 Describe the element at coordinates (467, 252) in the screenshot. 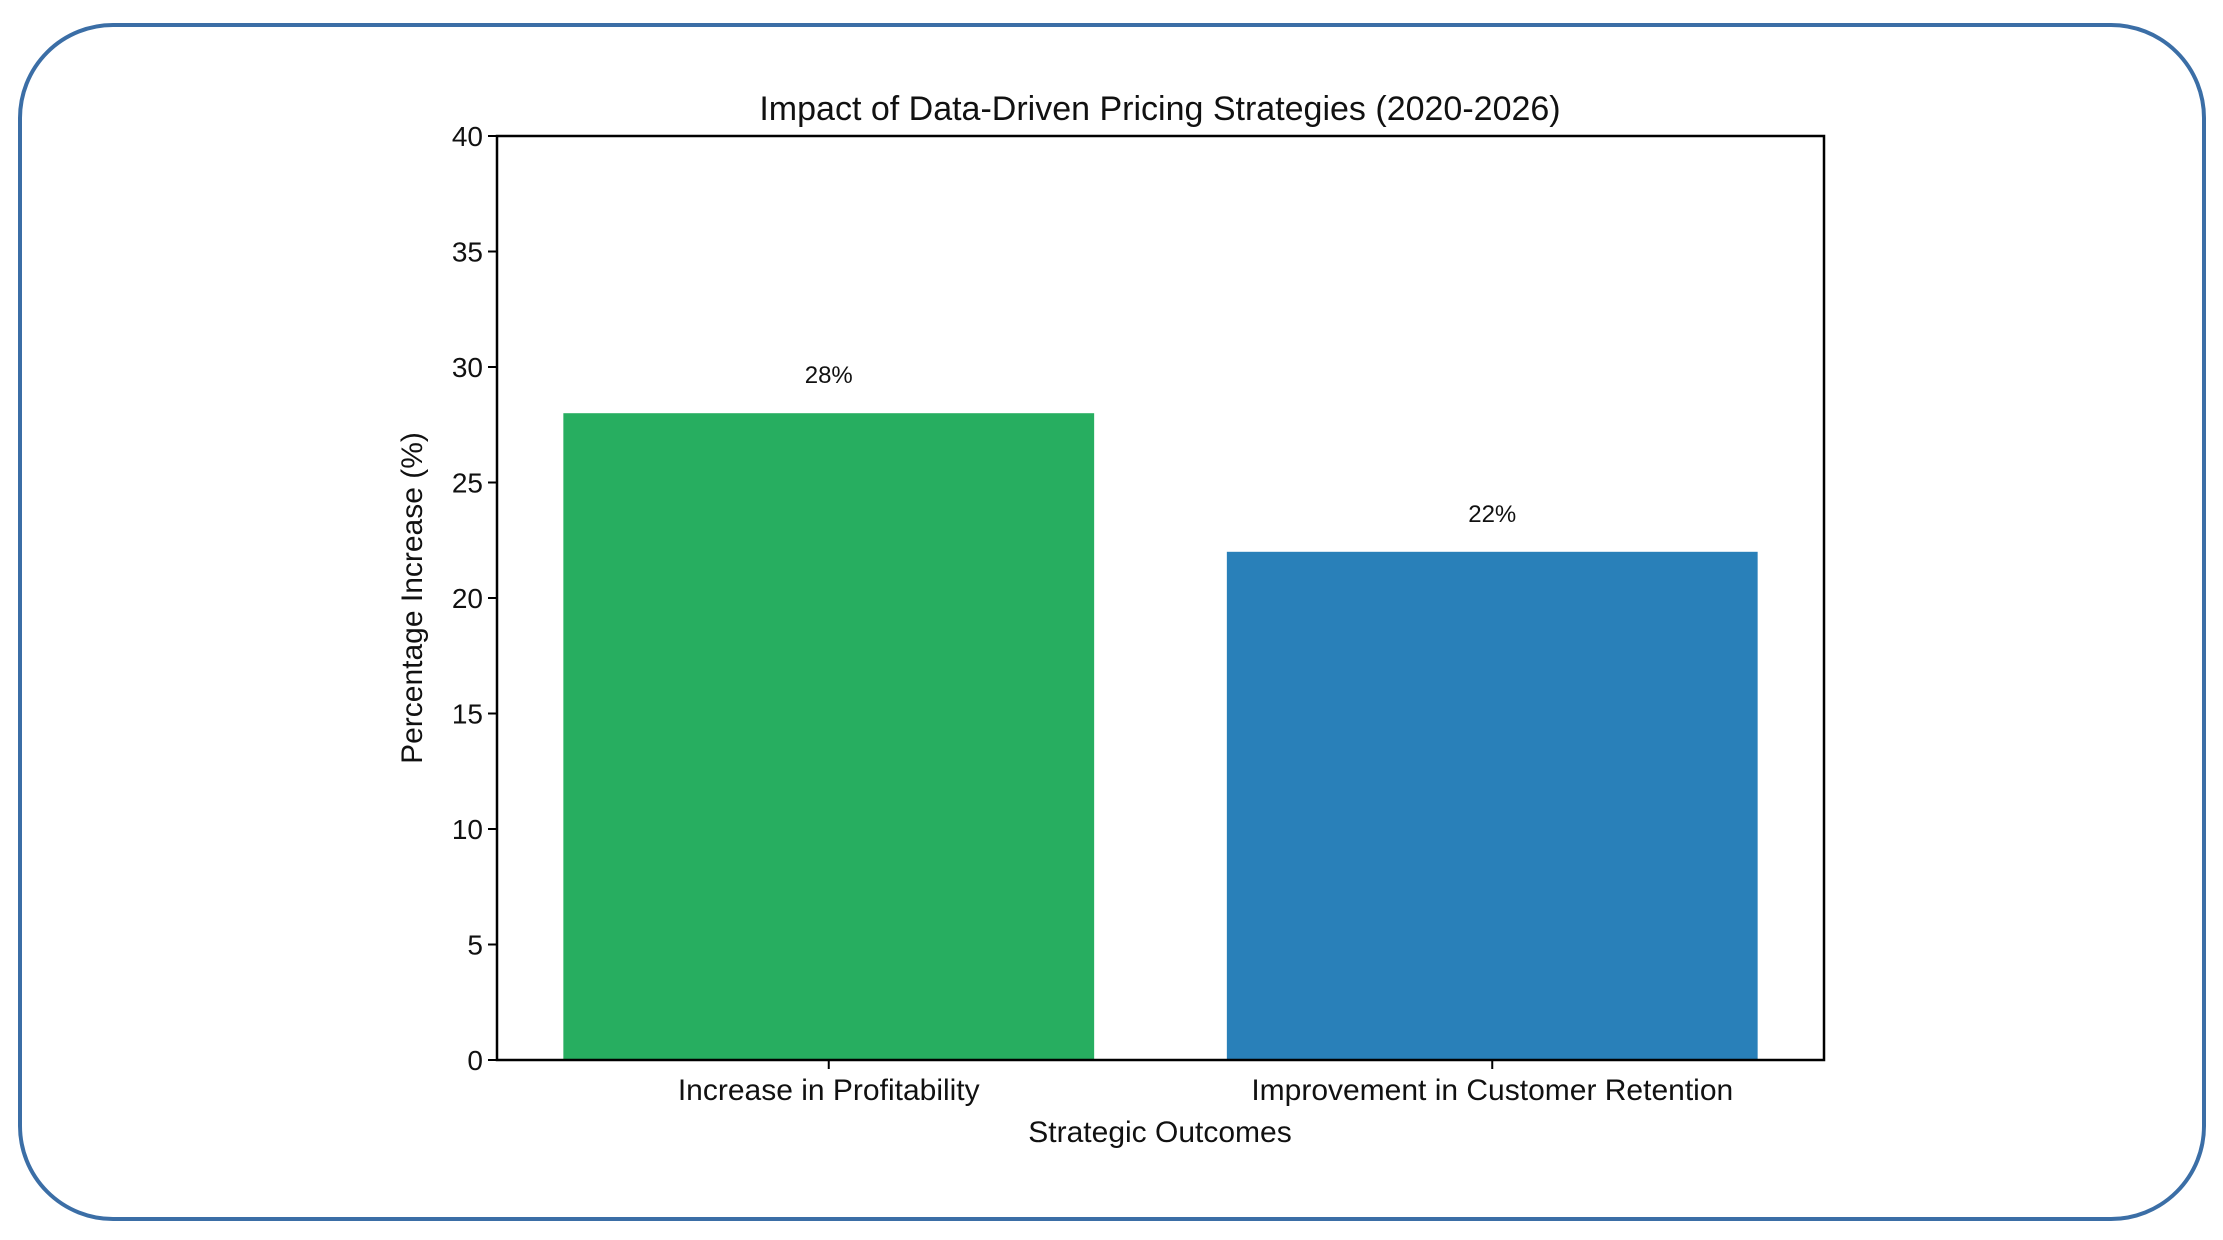

I see `y-tick-label: 35` at that location.